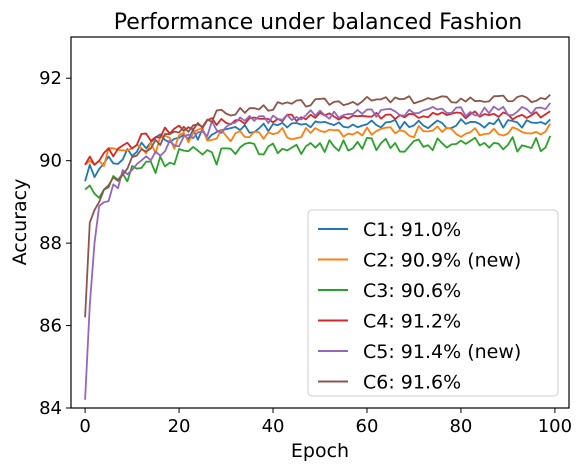 The height and width of the screenshot is (472, 579). I want to click on legend-label-c5: C5: 91.4% (new), so click(442, 352).